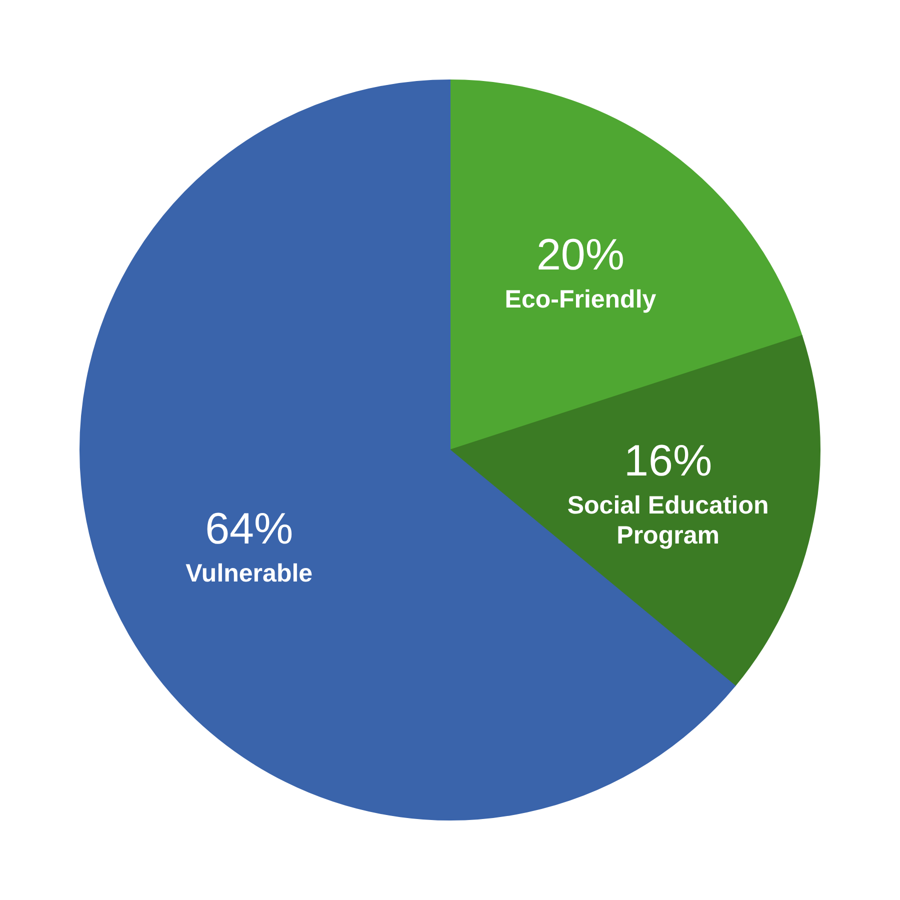 Image resolution: width=900 pixels, height=900 pixels. Describe the element at coordinates (668, 521) in the screenshot. I see `slice-label: Social Education Program` at that location.